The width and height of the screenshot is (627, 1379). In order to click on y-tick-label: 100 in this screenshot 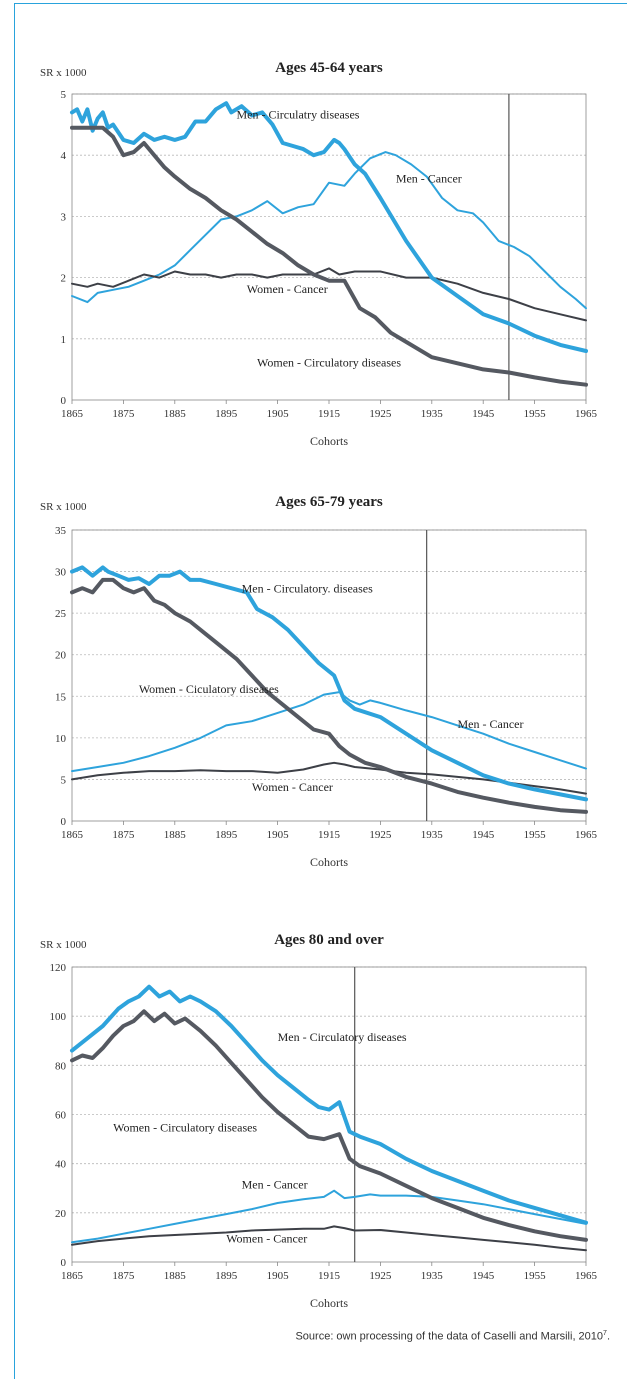, I will do `click(58, 1017)`.